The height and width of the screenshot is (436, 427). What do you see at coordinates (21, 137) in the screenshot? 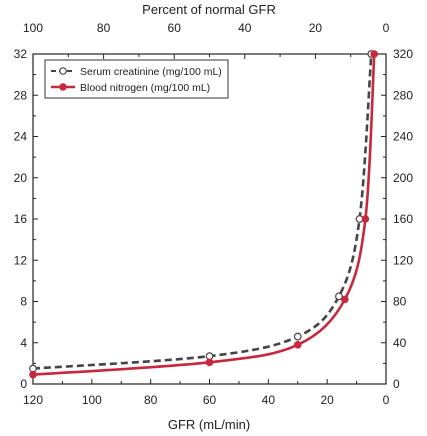
I see `left-y-tick-label: 24` at bounding box center [21, 137].